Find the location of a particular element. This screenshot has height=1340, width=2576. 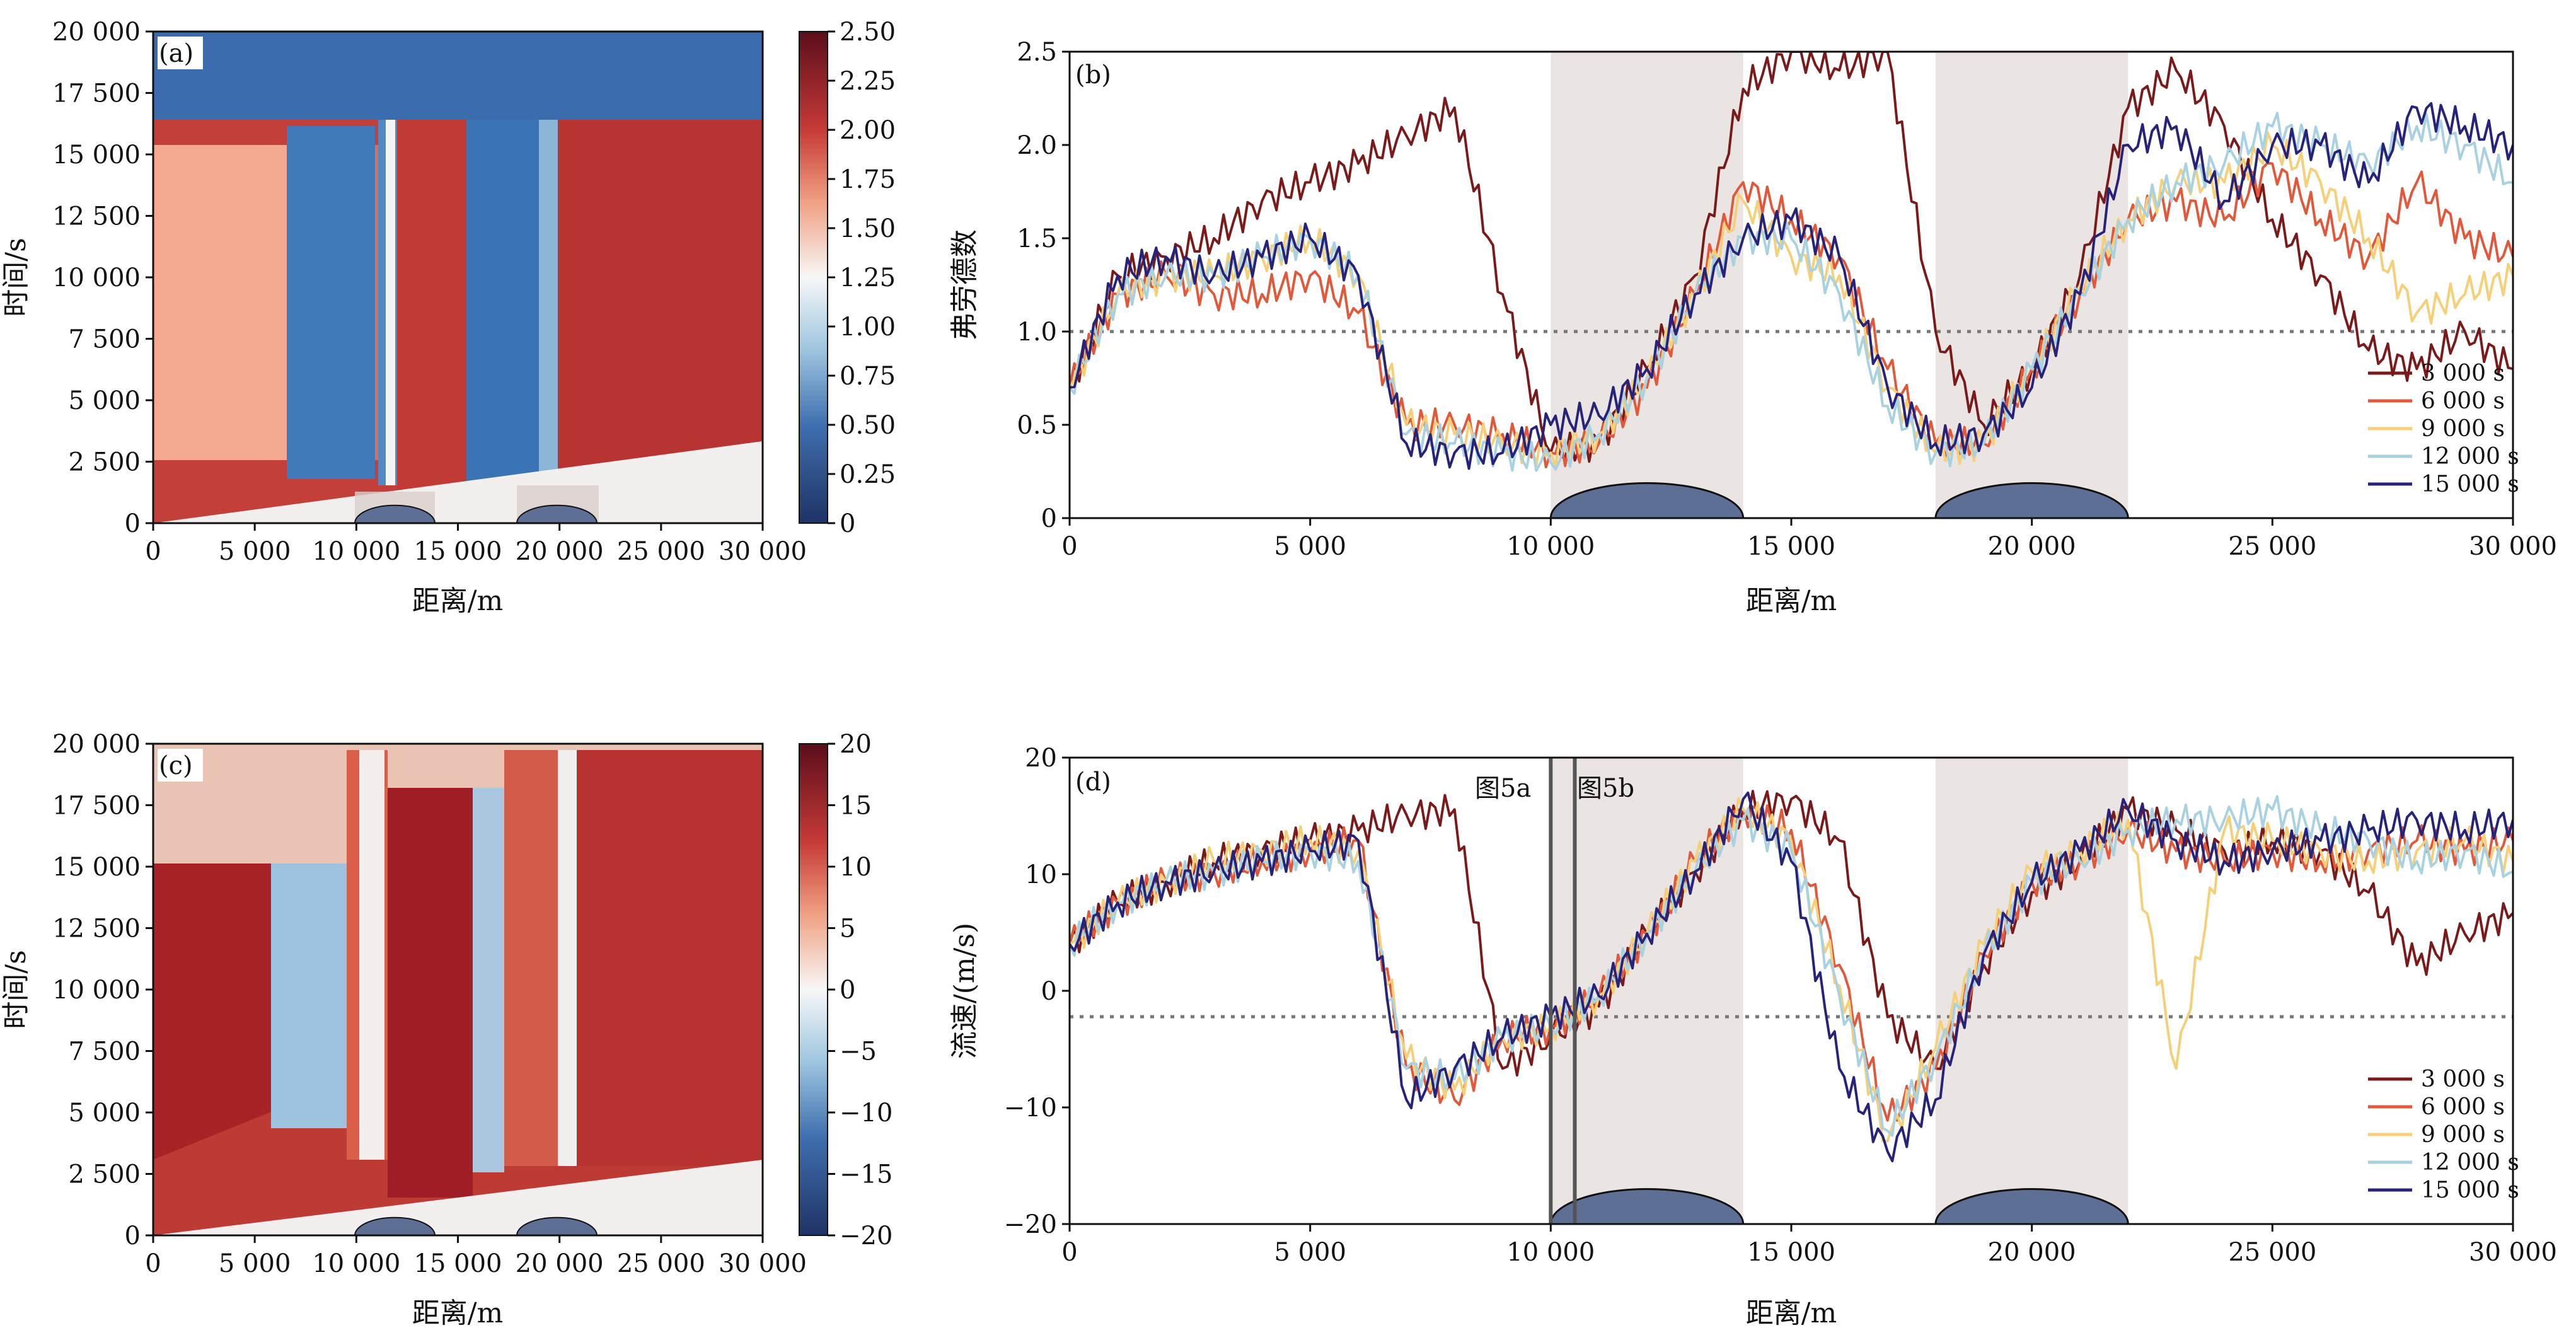

panel-label-d: (d) is located at coordinates (1093, 782).